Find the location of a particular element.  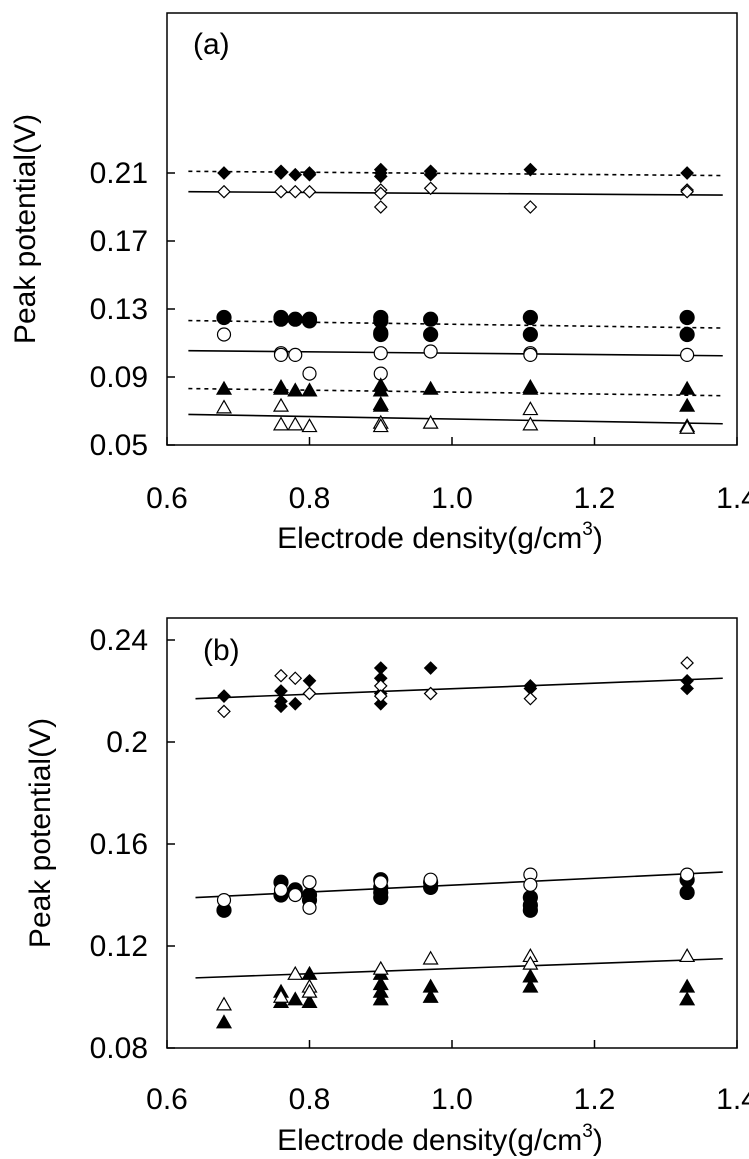

x-tick-label-a: 0.8 is located at coordinates (310, 498).